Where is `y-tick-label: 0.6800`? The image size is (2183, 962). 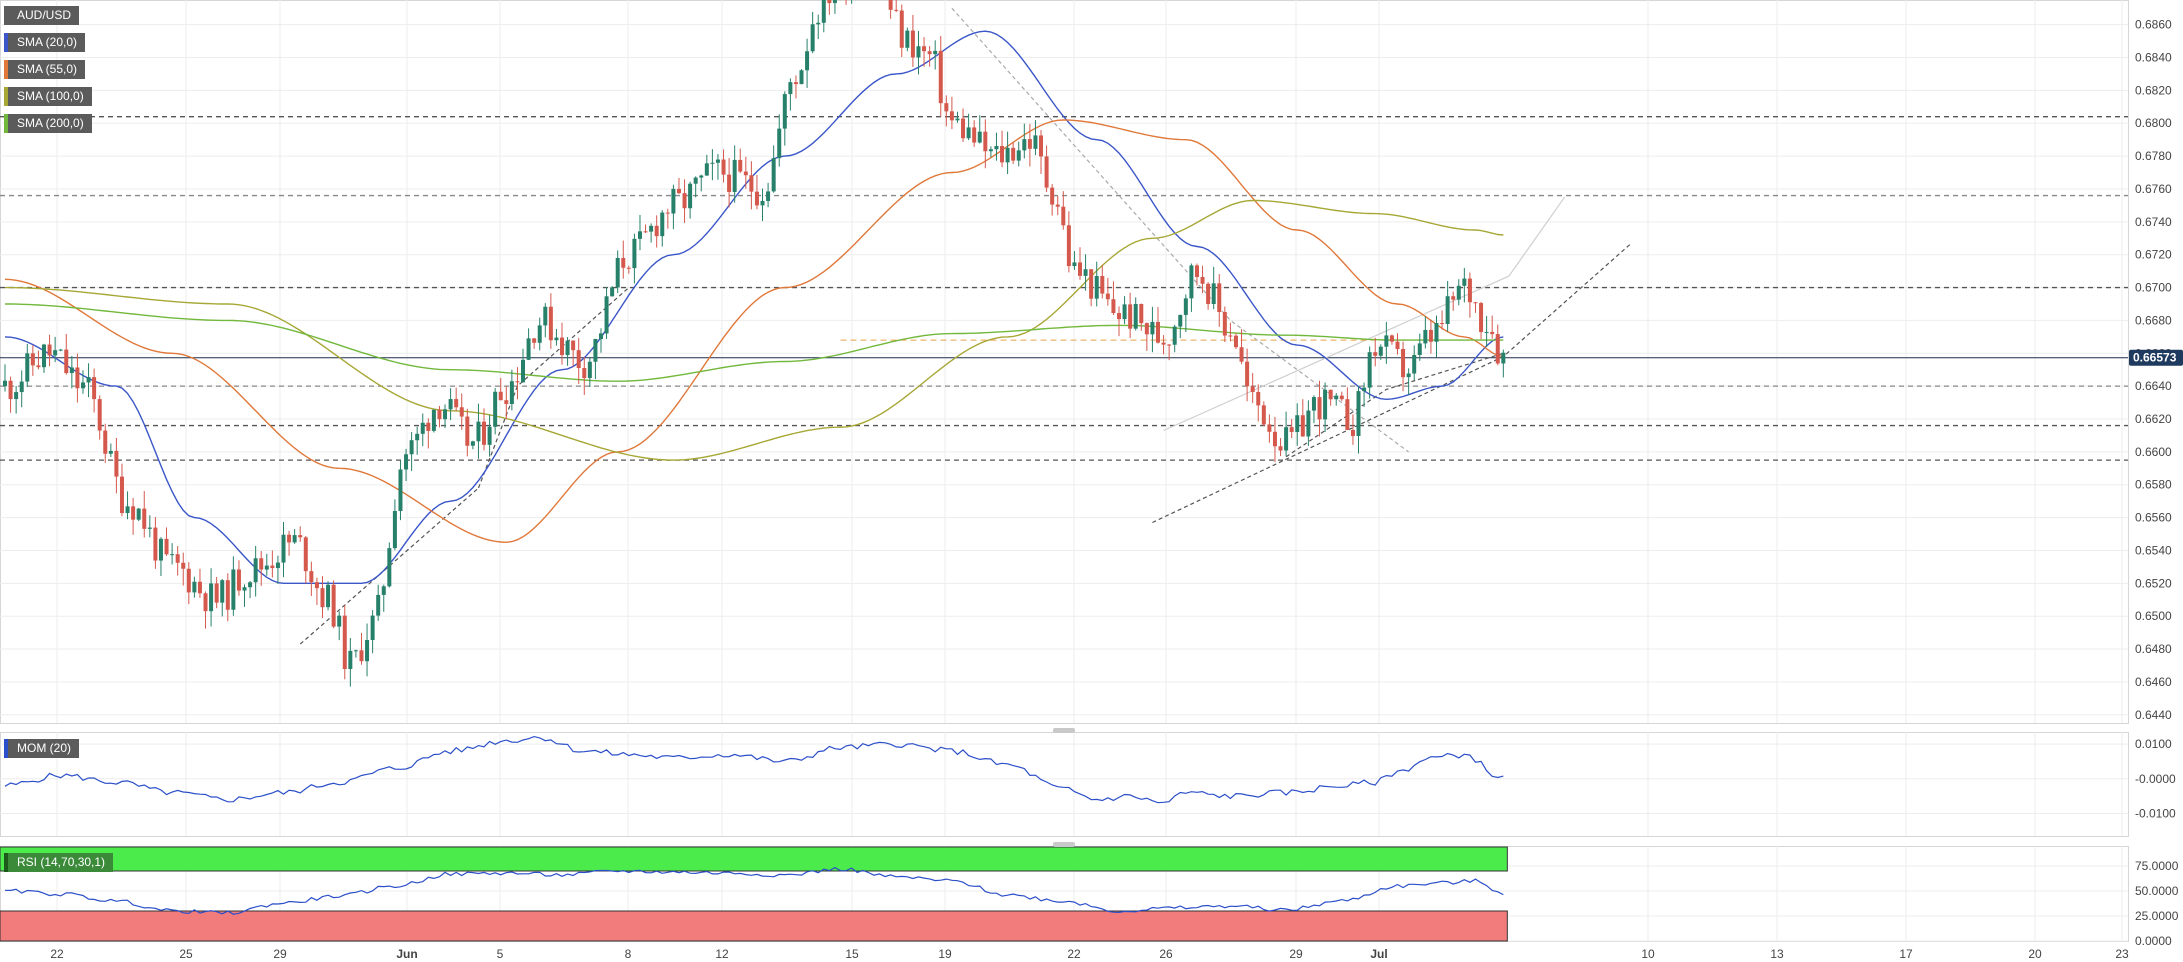
y-tick-label: 0.6800 is located at coordinates (2153, 123).